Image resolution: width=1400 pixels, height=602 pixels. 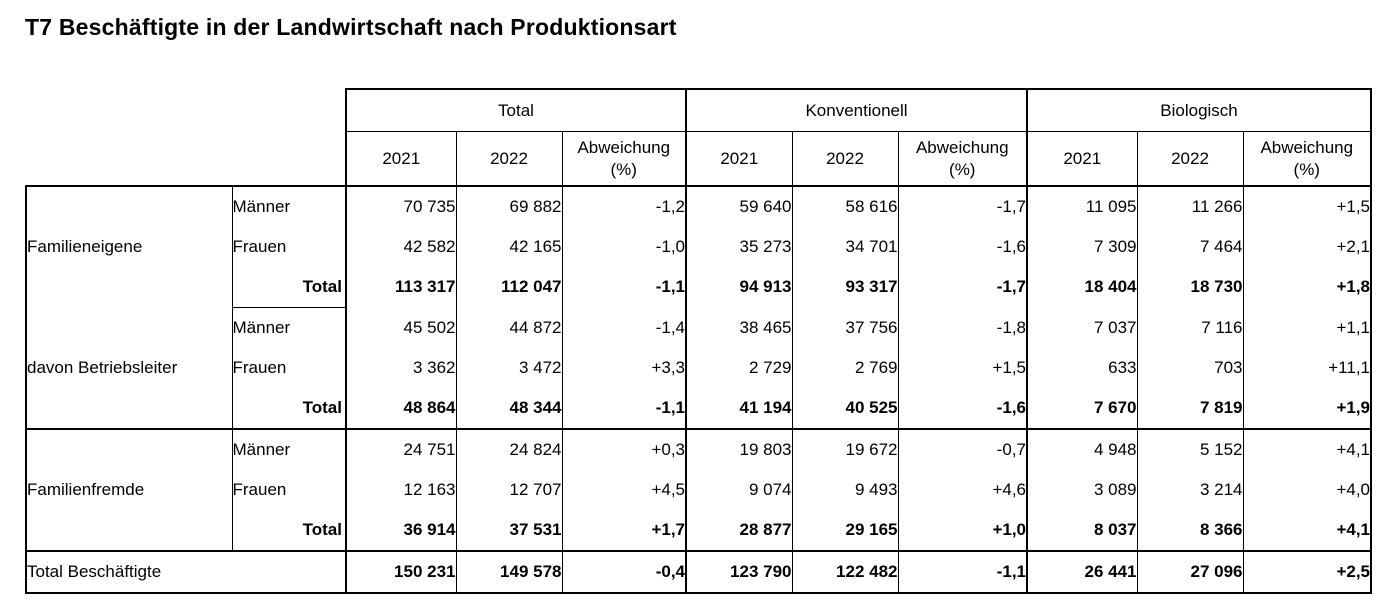 I want to click on table-cell: 18 404, so click(x=1082, y=287).